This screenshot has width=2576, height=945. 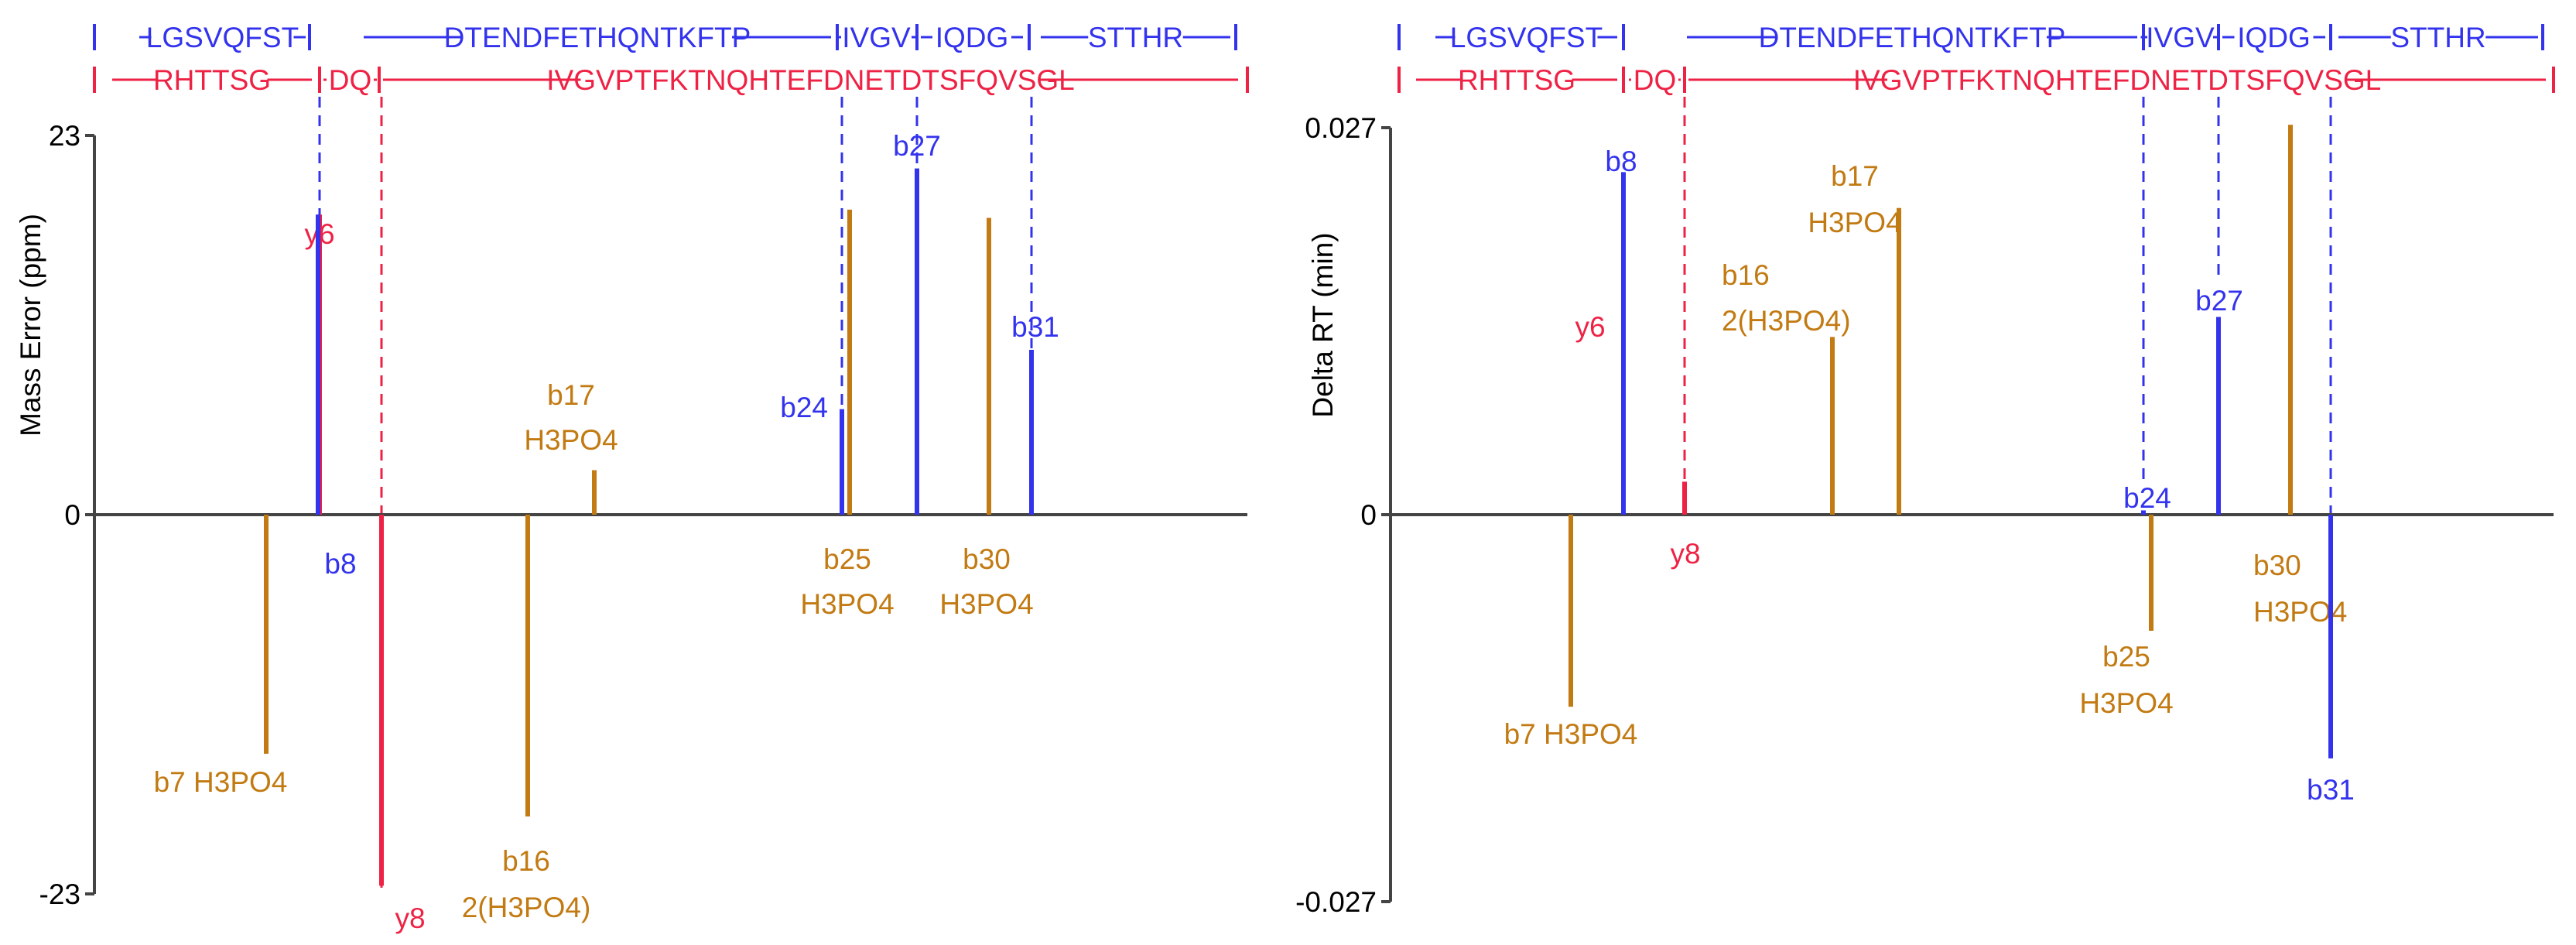 What do you see at coordinates (1323, 325) in the screenshot?
I see `y-axis-label: Delta RT (min)` at bounding box center [1323, 325].